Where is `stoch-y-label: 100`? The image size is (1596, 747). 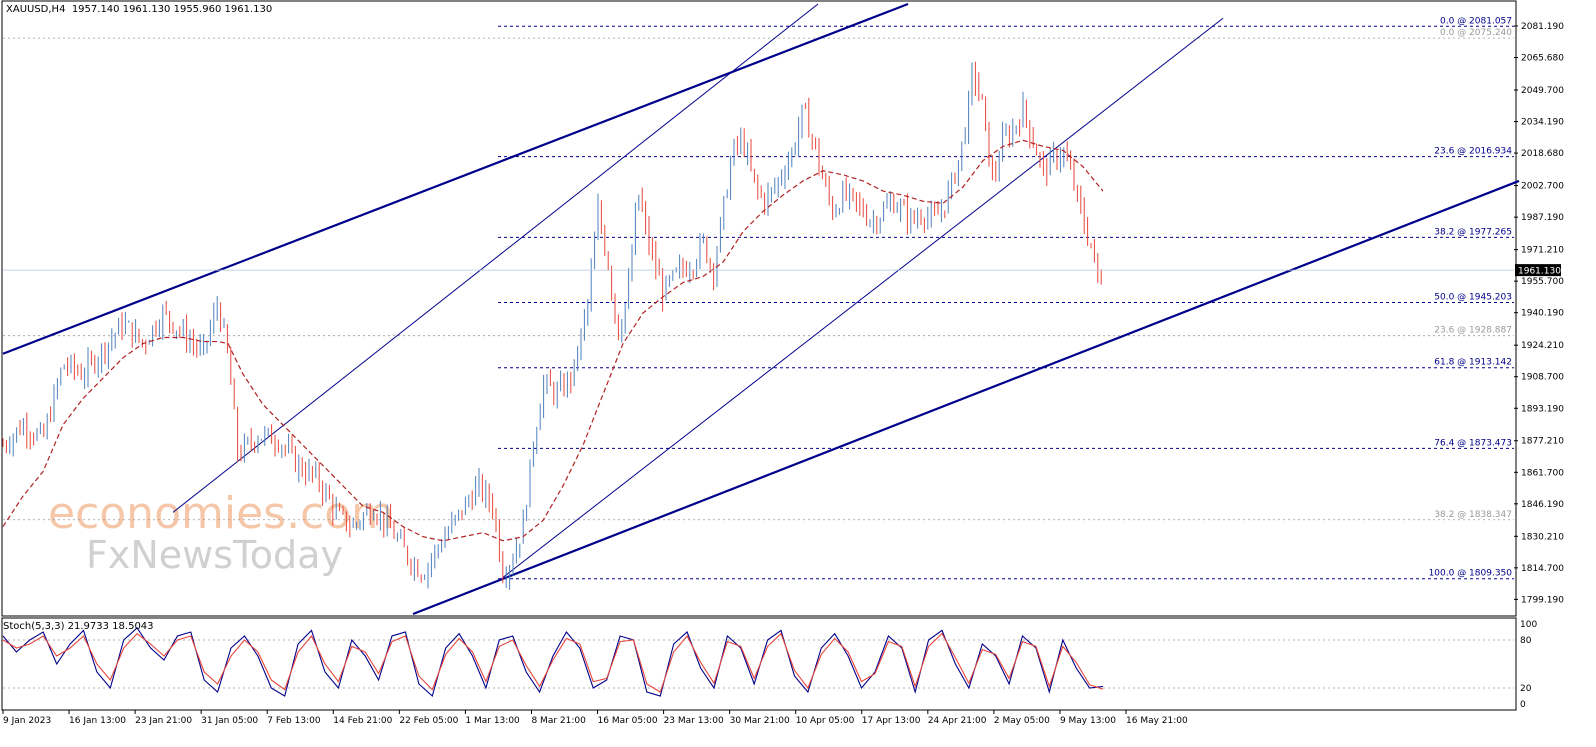 stoch-y-label: 100 is located at coordinates (1528, 625).